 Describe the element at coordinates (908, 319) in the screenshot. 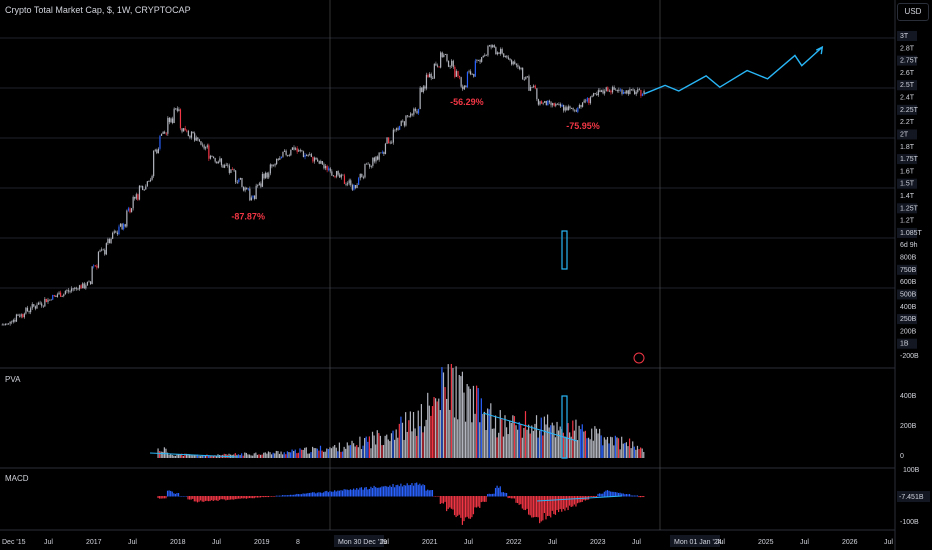

I see `price-tick-23: 250B` at that location.